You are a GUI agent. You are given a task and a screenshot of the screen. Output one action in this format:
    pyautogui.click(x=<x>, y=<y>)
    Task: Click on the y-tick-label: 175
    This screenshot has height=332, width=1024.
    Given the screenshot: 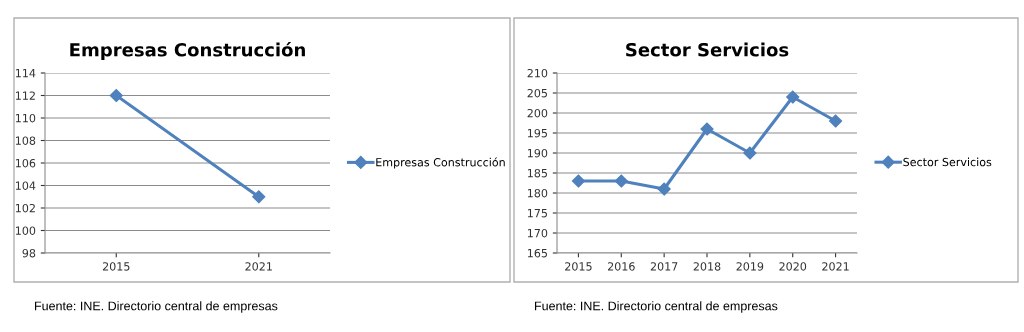 What is the action you would take?
    pyautogui.click(x=537, y=213)
    